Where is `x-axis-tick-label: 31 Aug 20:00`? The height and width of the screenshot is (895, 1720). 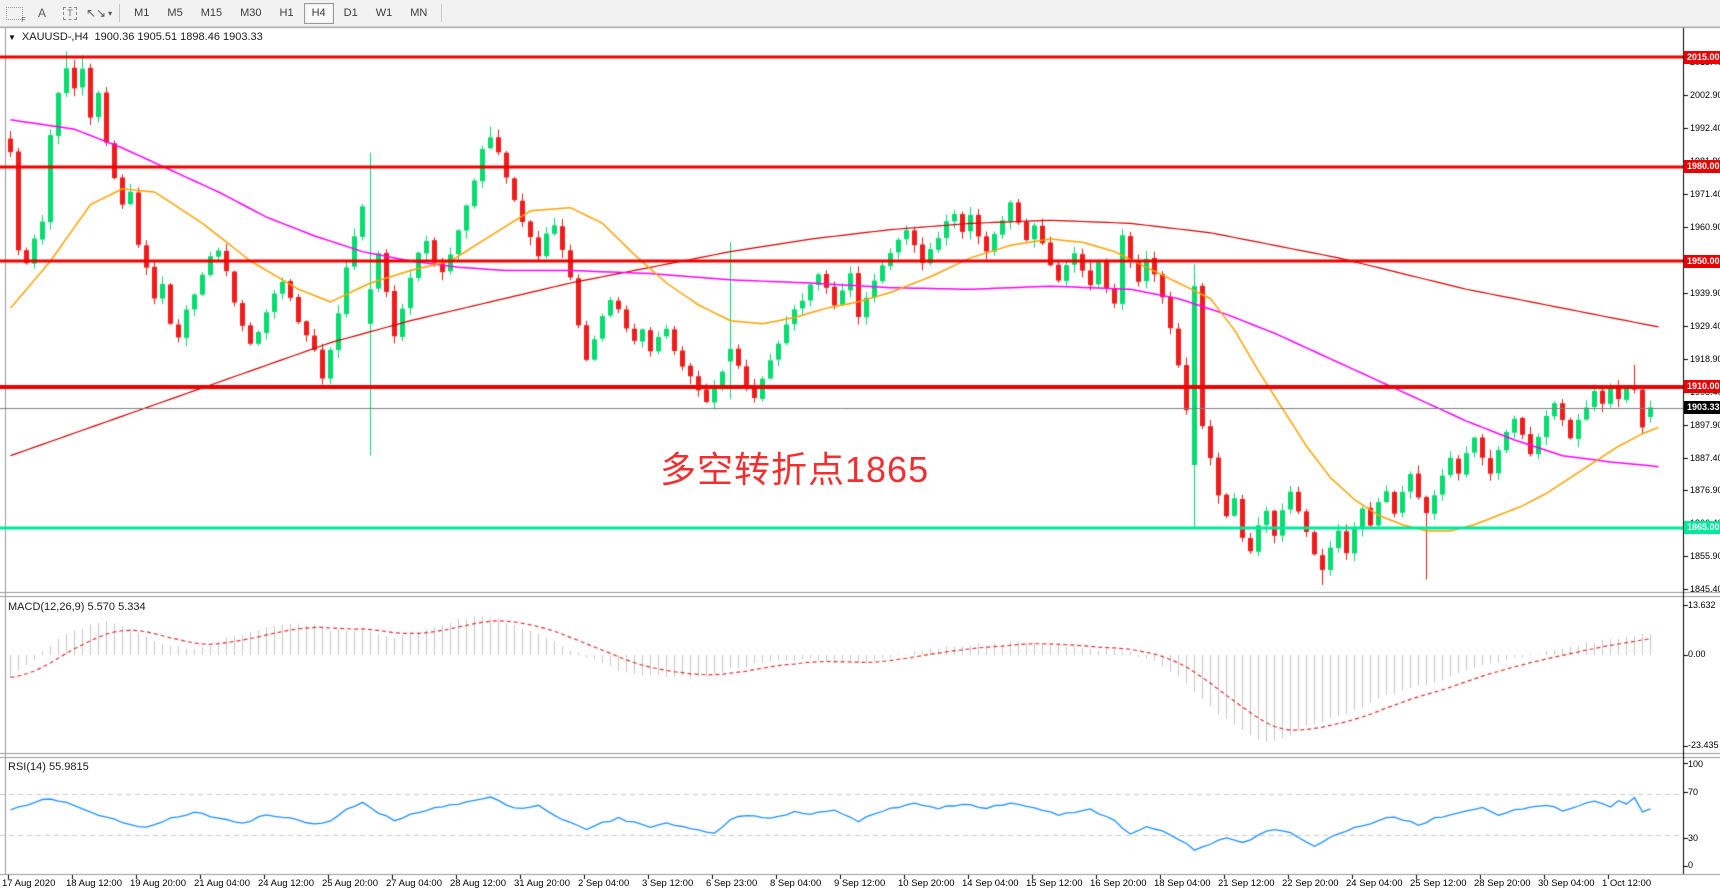
x-axis-tick-label: 31 Aug 20:00 is located at coordinates (542, 883).